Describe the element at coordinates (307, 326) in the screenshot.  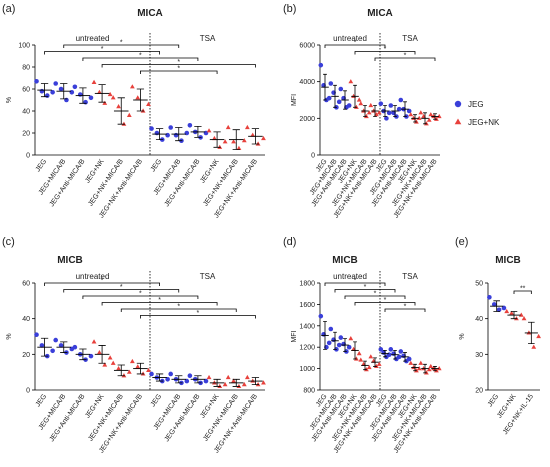
I see `y-tick-label: 1400` at that location.